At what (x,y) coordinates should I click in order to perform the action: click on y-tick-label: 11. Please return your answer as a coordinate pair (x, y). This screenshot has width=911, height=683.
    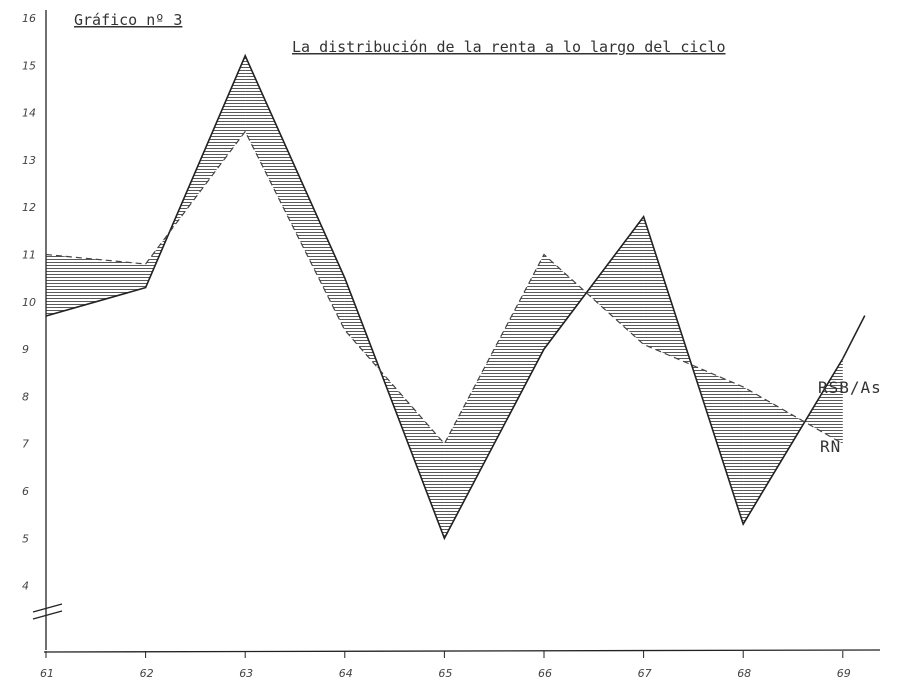
    Looking at the image, I should click on (29, 255).